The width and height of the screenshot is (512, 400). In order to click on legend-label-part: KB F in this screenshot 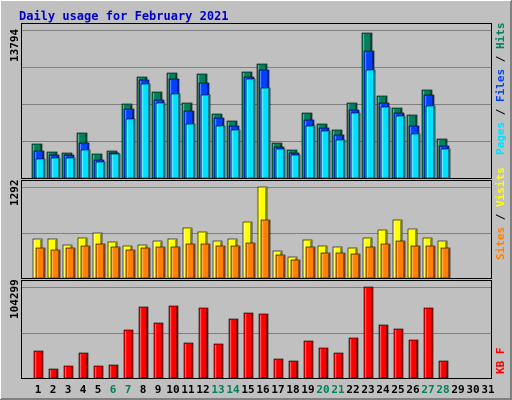, I will do `click(500, 361)`.